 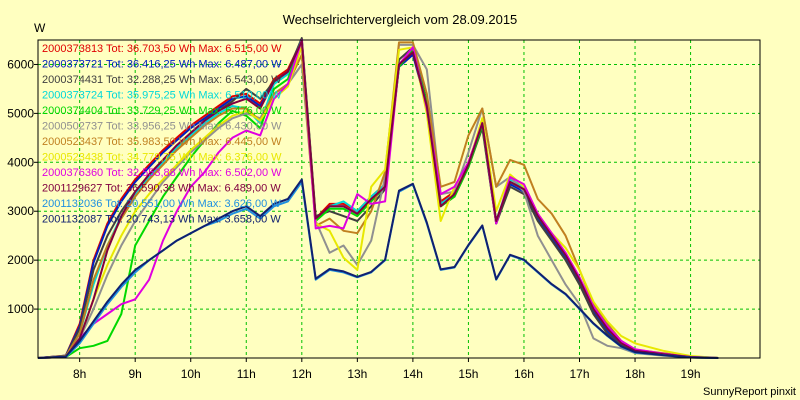 What do you see at coordinates (400, 19) in the screenshot?
I see `chart-title: Wechselrichtervergleich vom 28.09.2015` at bounding box center [400, 19].